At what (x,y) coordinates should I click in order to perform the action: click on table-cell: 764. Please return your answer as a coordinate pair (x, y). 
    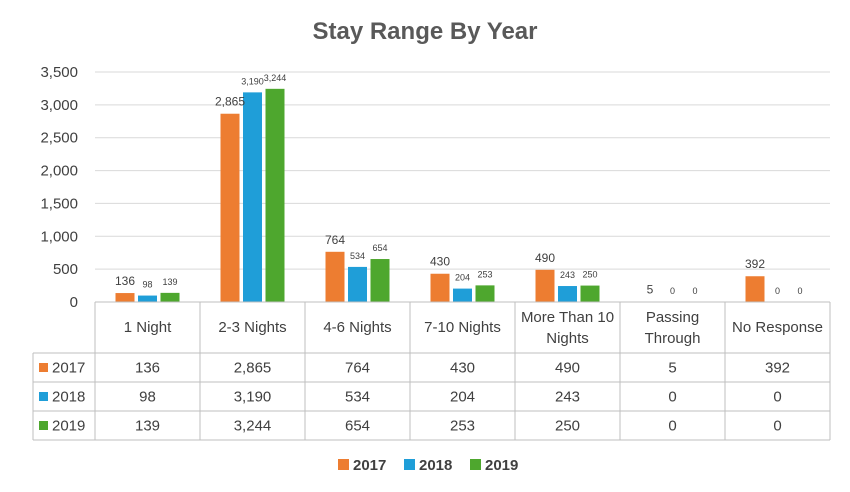
    Looking at the image, I should click on (357, 368).